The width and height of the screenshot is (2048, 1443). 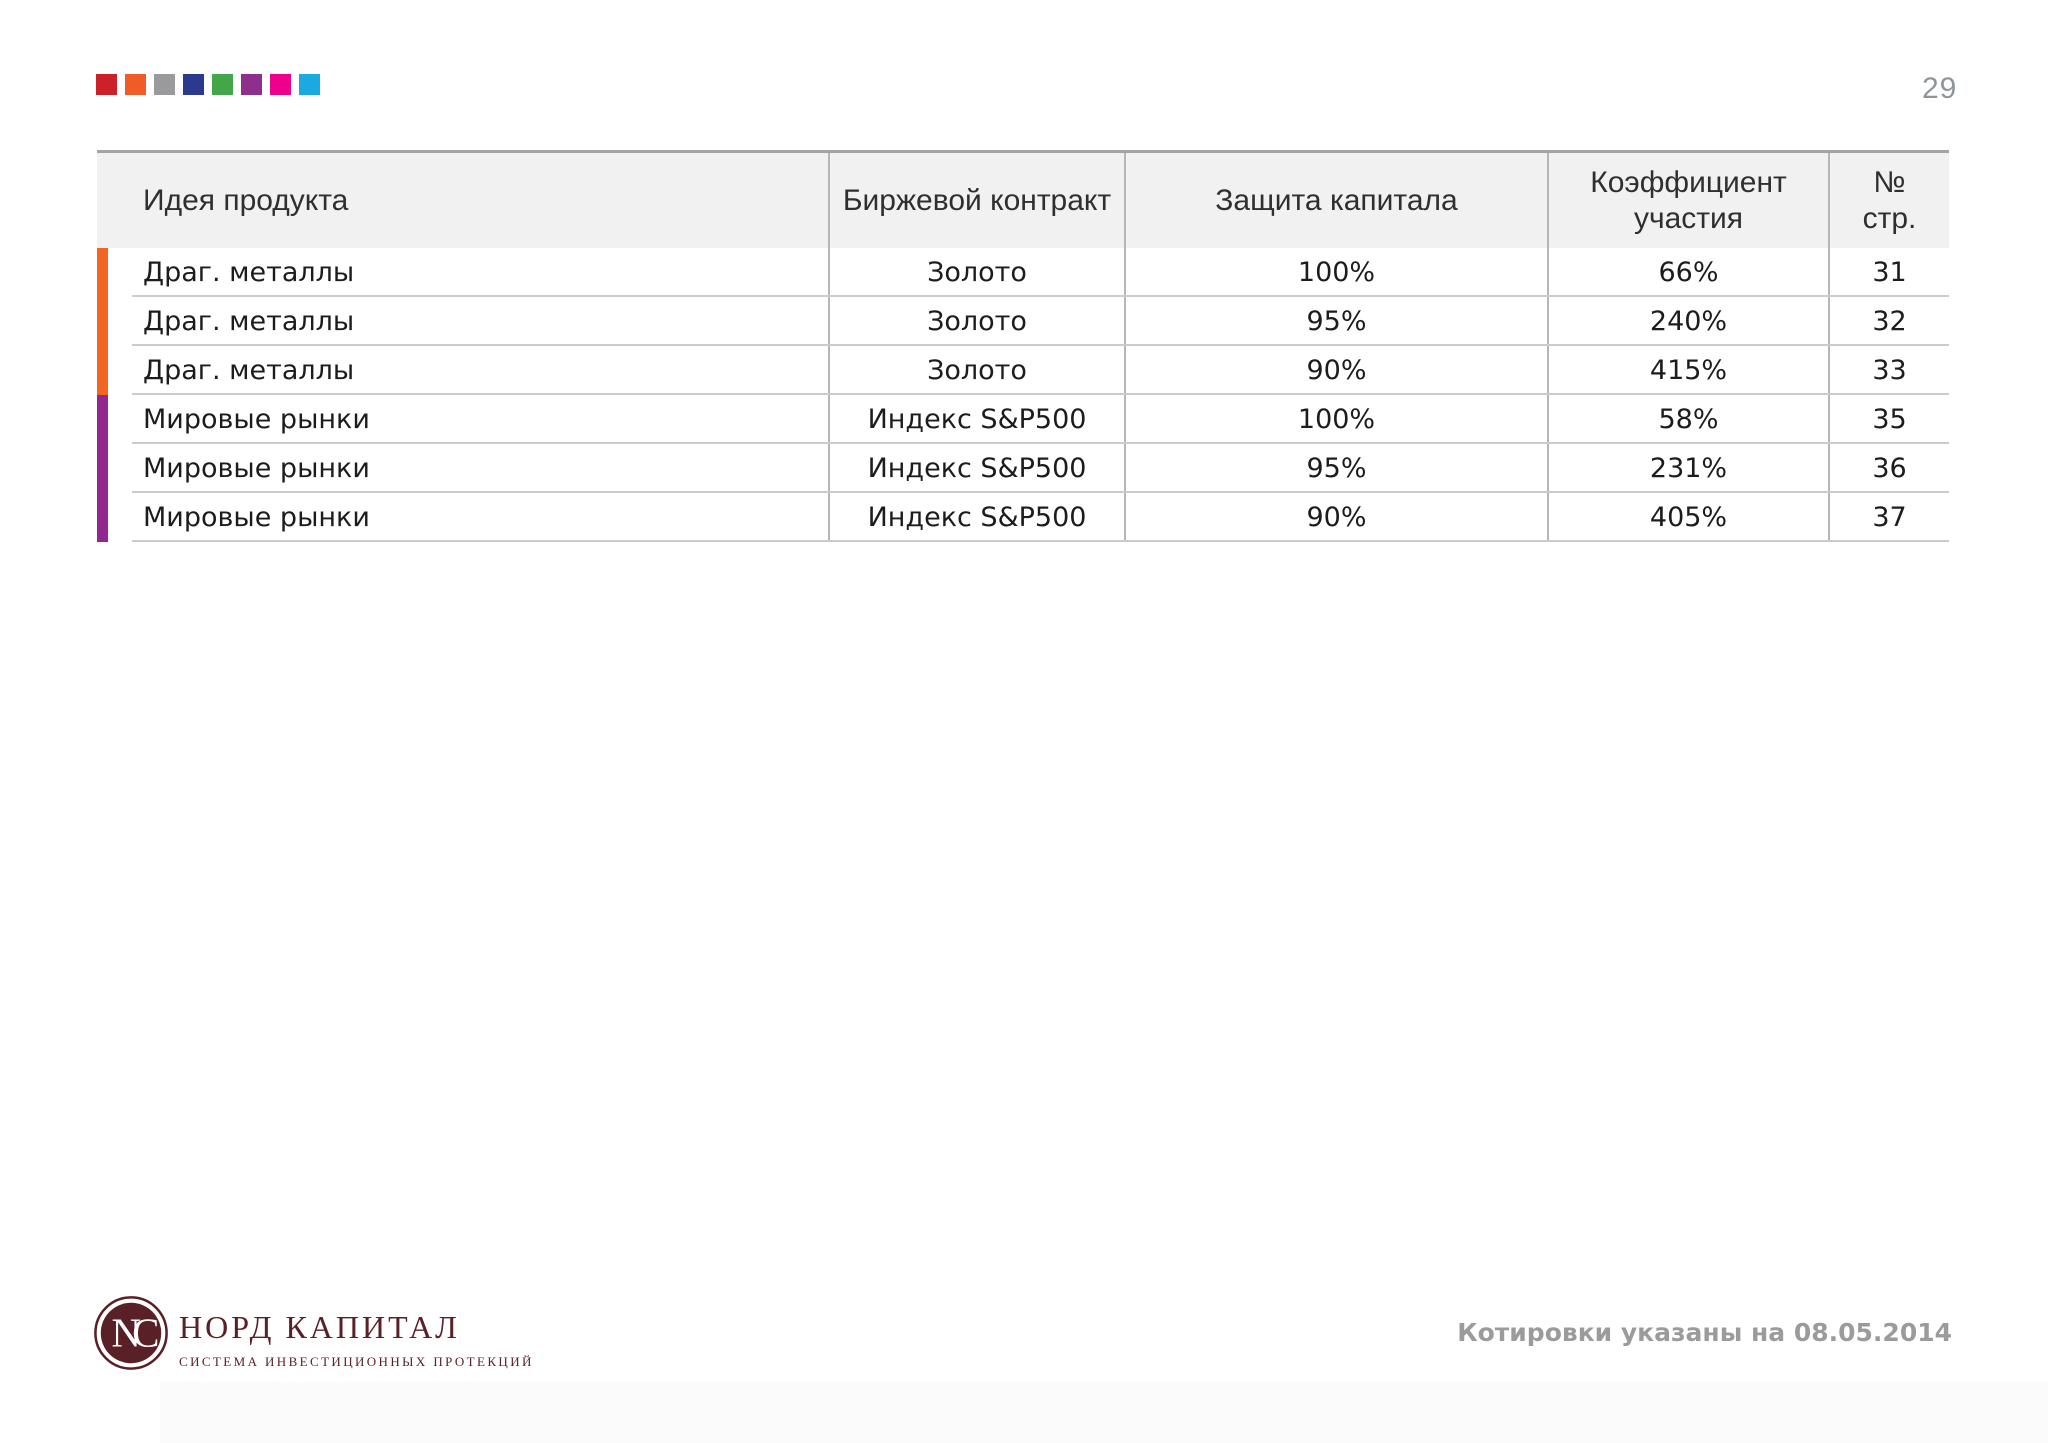 I want to click on table-row: Мировые рынки Индекс S&P500 90% 405% 37, so click(x=1023, y=517).